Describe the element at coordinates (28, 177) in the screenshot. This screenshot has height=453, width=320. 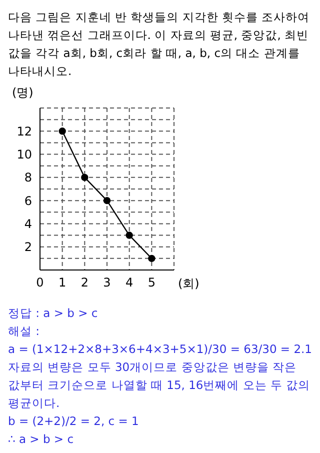
I see `y-tick-label: 8` at that location.